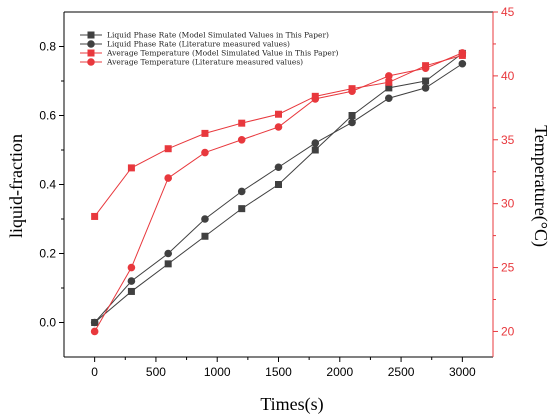  What do you see at coordinates (508, 268) in the screenshot?
I see `y-right-tick-label: 25` at bounding box center [508, 268].